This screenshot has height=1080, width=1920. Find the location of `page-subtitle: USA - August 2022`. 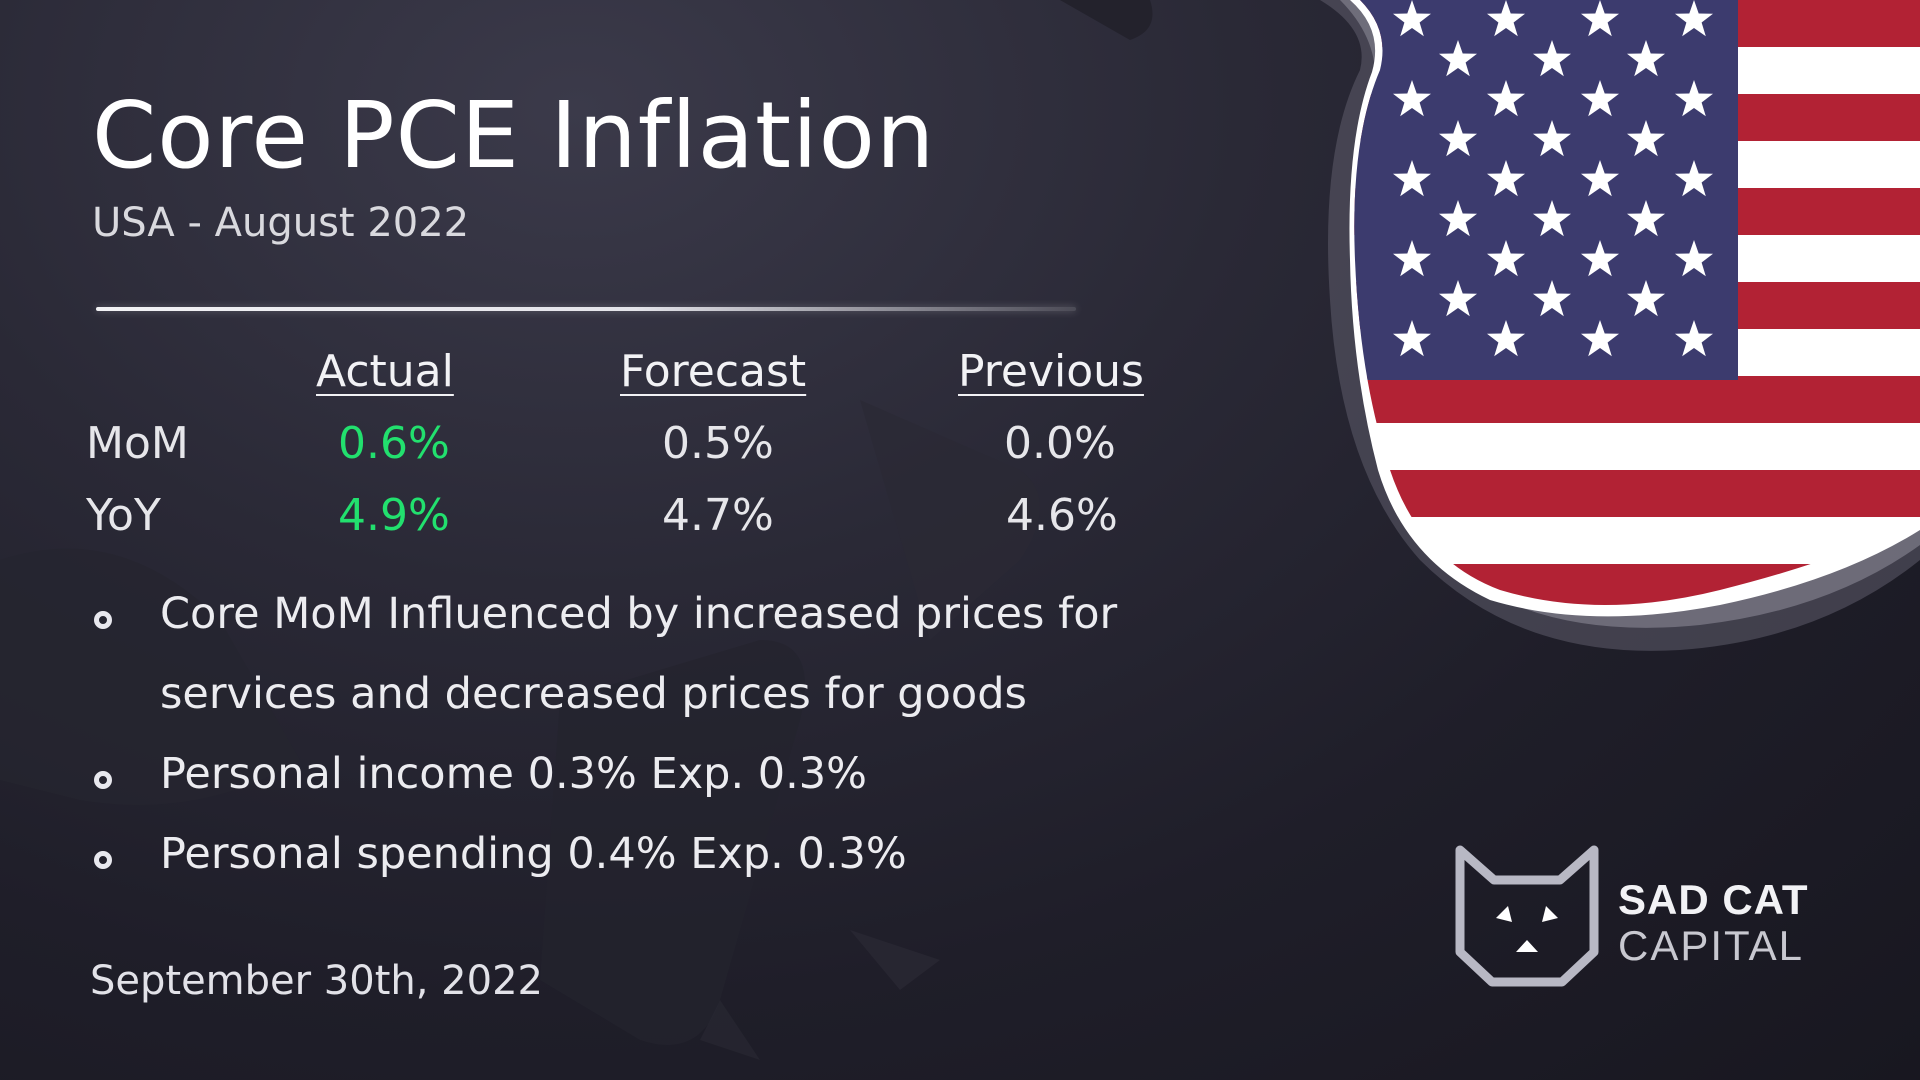

page-subtitle: USA - August 2022 is located at coordinates (281, 223).